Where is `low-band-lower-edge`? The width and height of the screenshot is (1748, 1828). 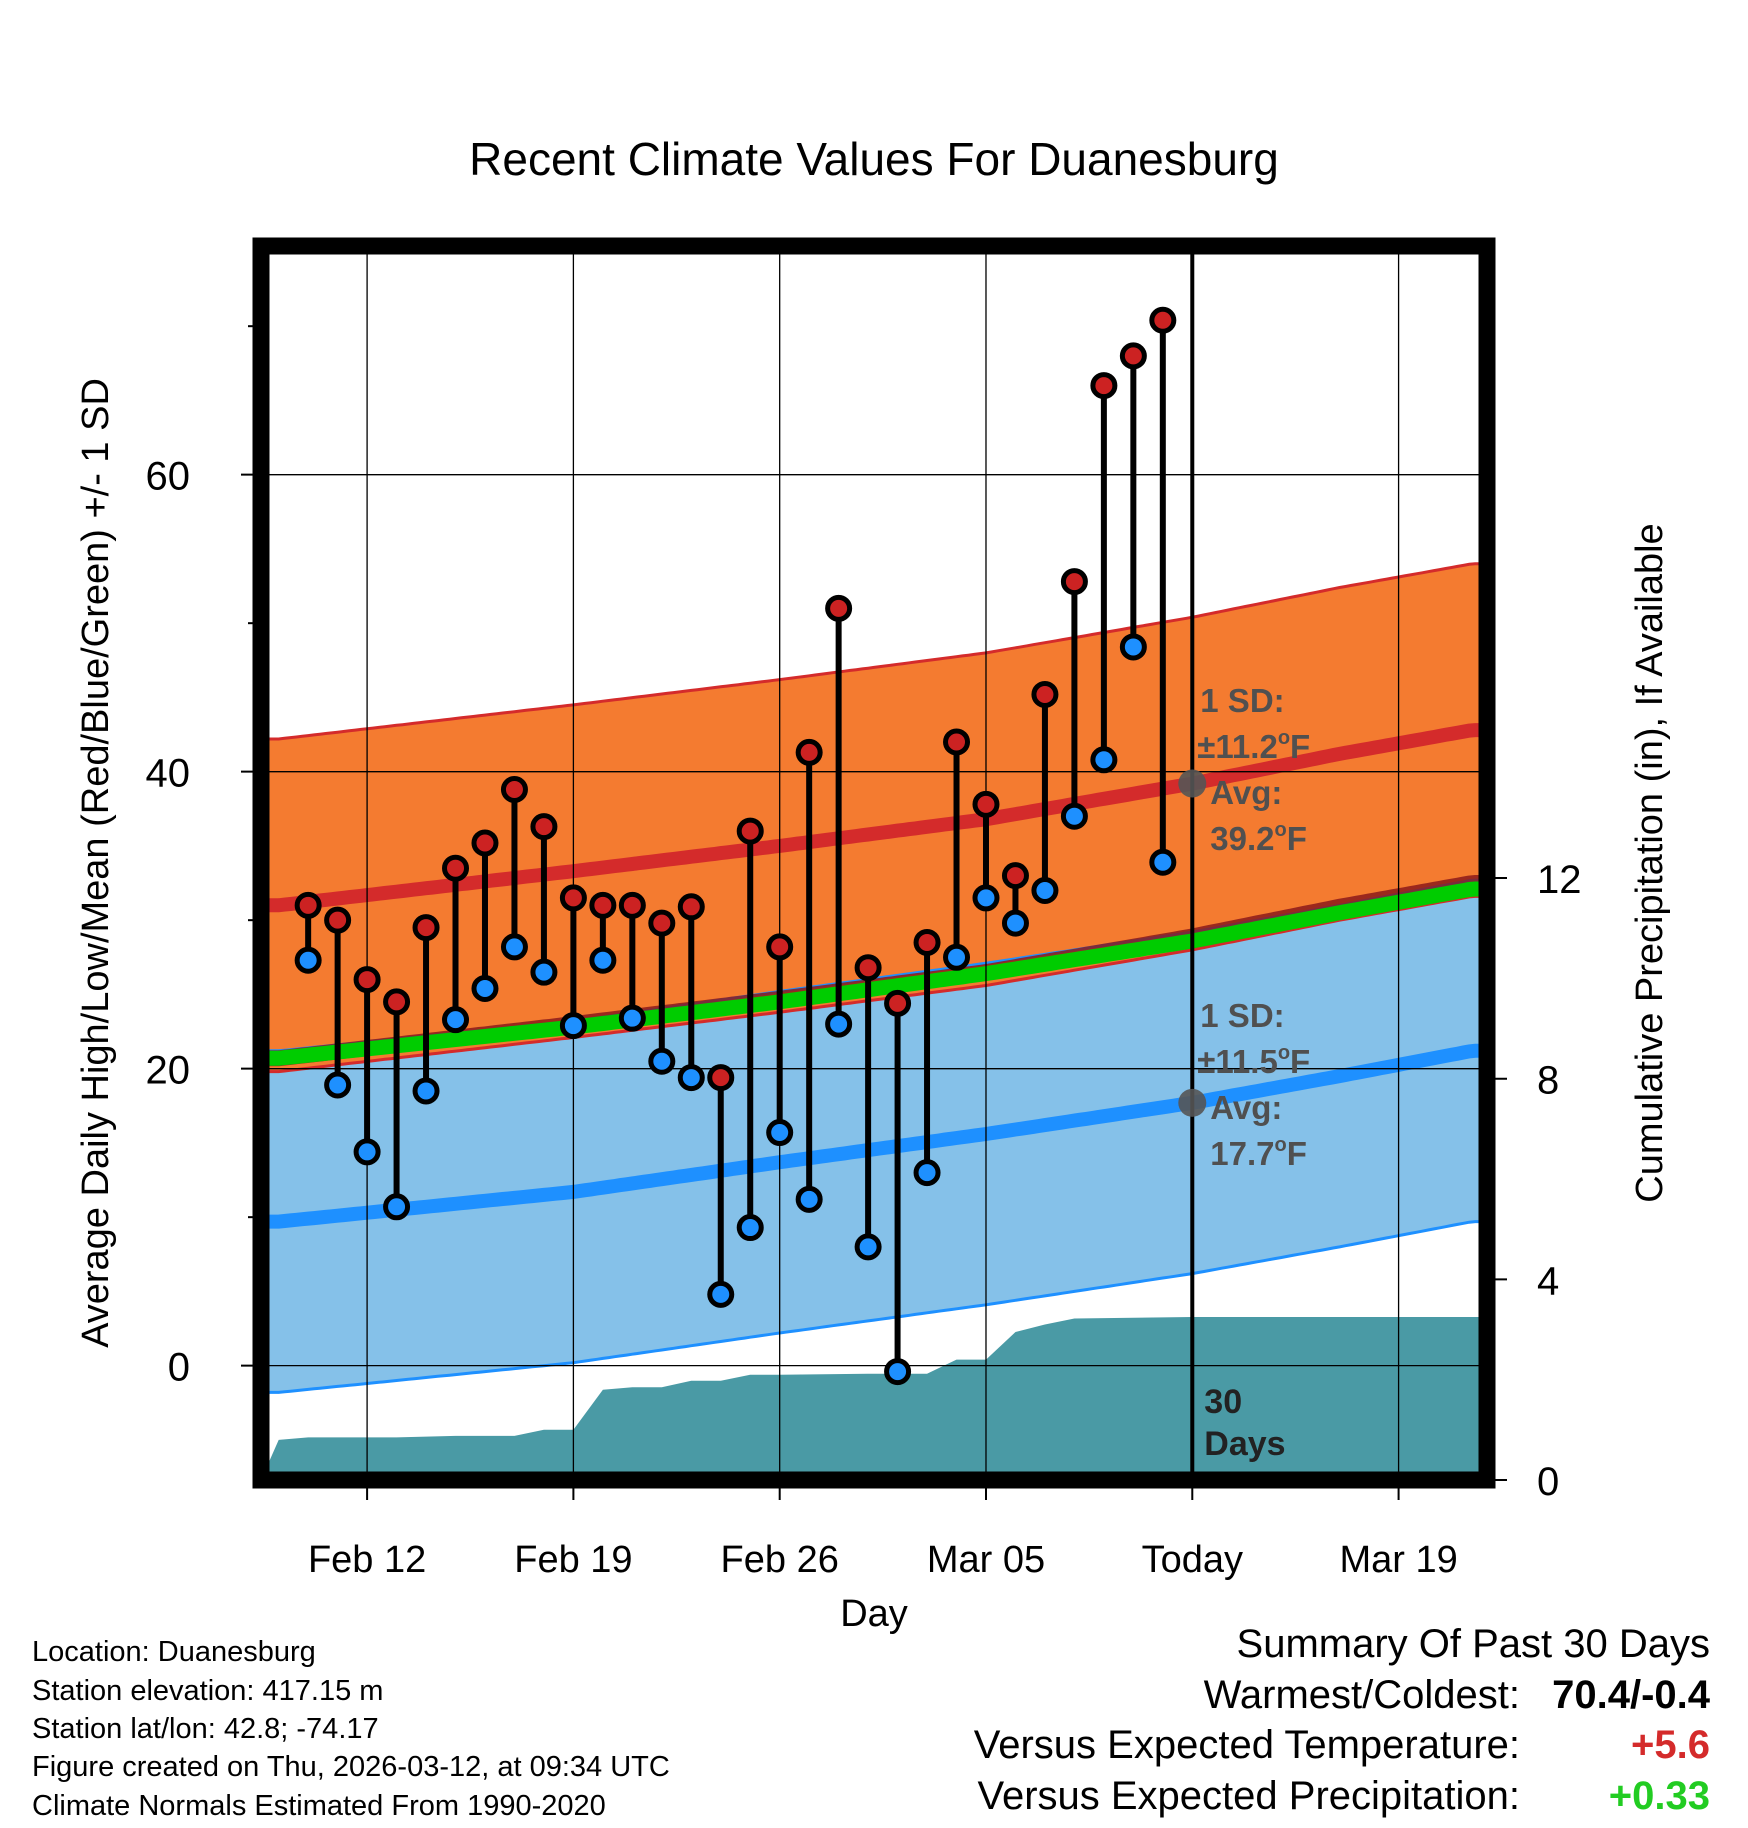 low-band-lower-edge is located at coordinates (874, 1307).